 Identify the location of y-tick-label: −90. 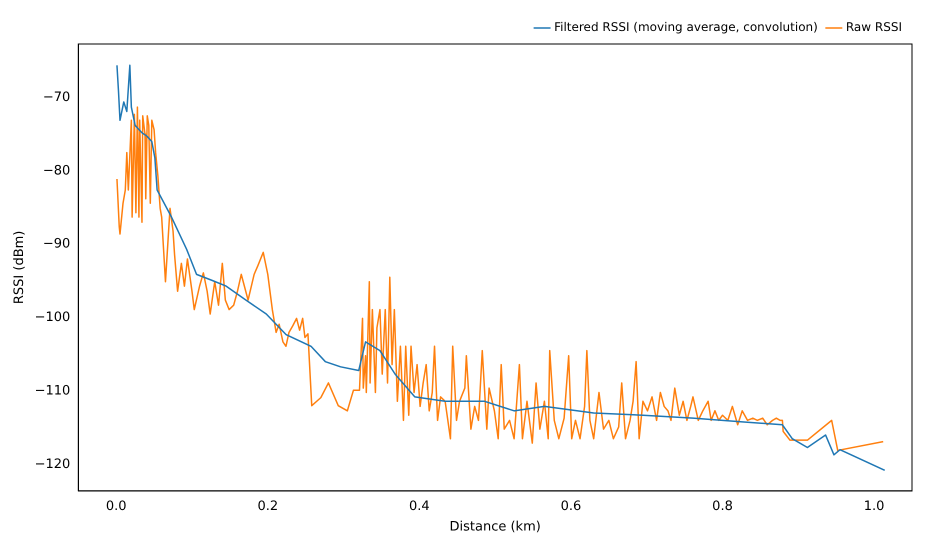
(56, 244).